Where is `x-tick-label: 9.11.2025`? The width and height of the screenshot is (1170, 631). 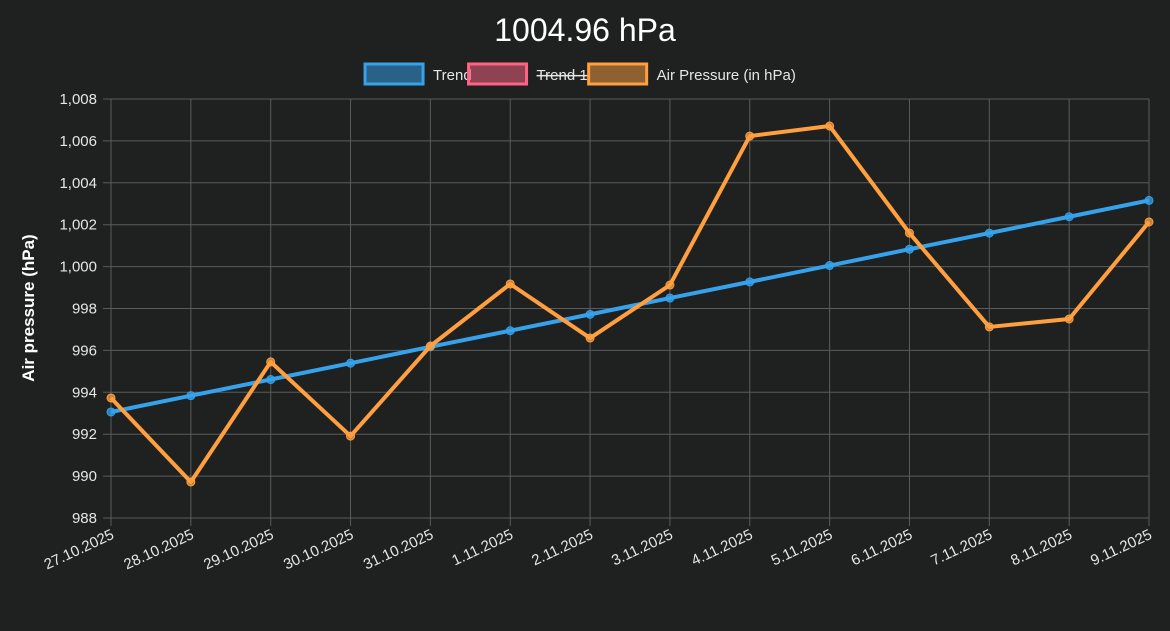 x-tick-label: 9.11.2025 is located at coordinates (1121, 547).